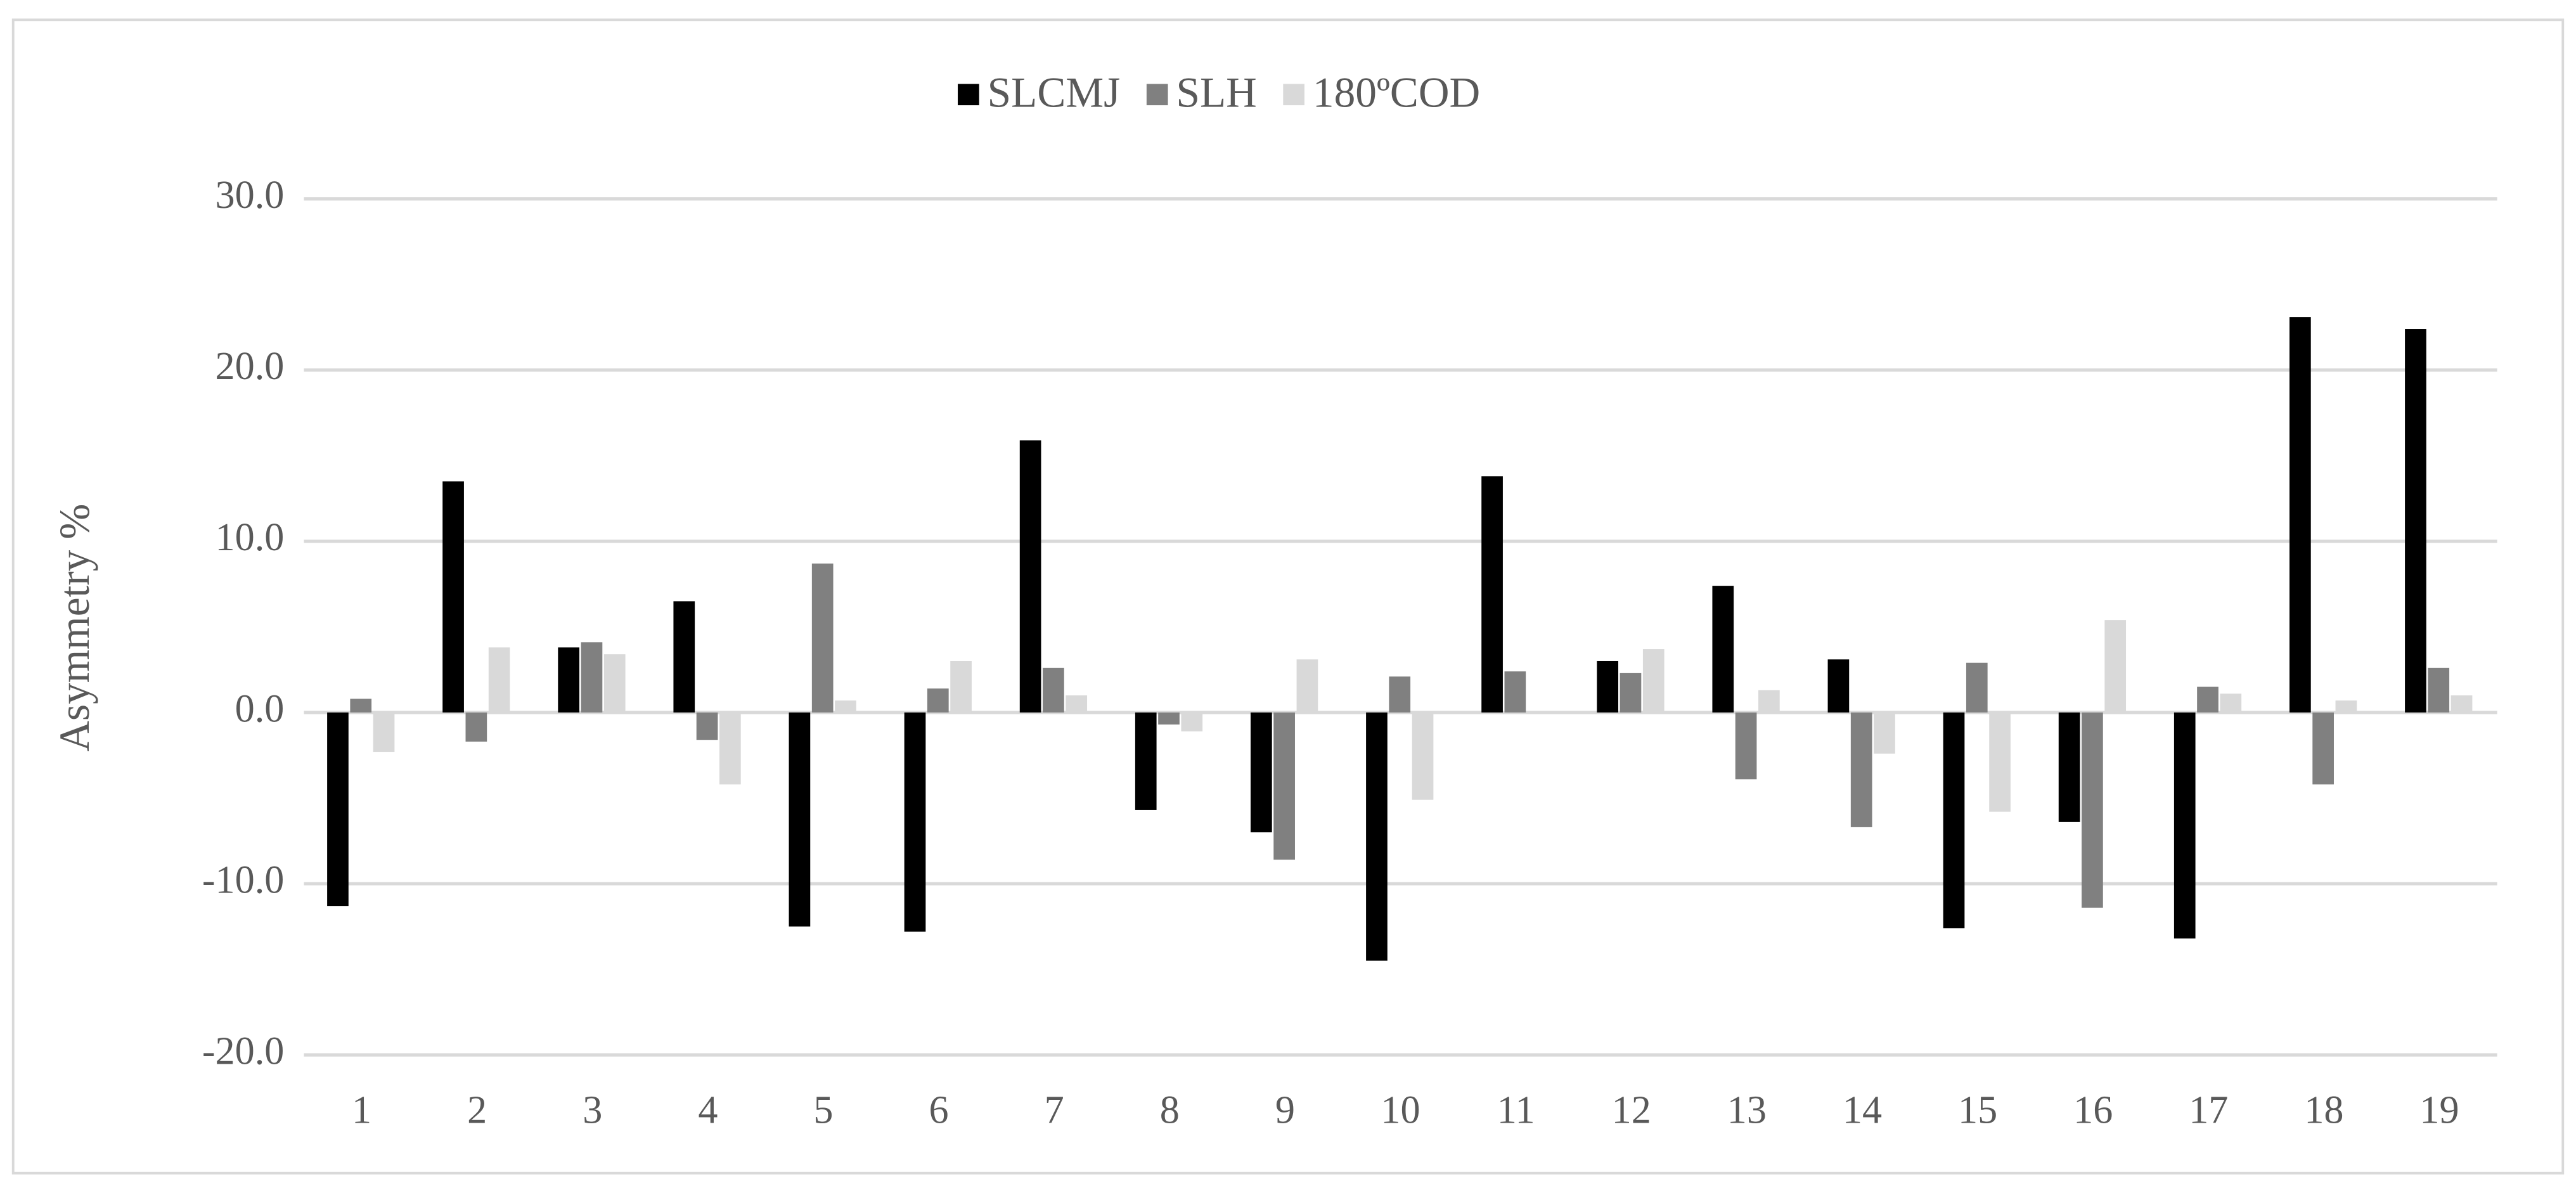 The image size is (2576, 1193). I want to click on legend-label: SLCMJ, so click(1054, 93).